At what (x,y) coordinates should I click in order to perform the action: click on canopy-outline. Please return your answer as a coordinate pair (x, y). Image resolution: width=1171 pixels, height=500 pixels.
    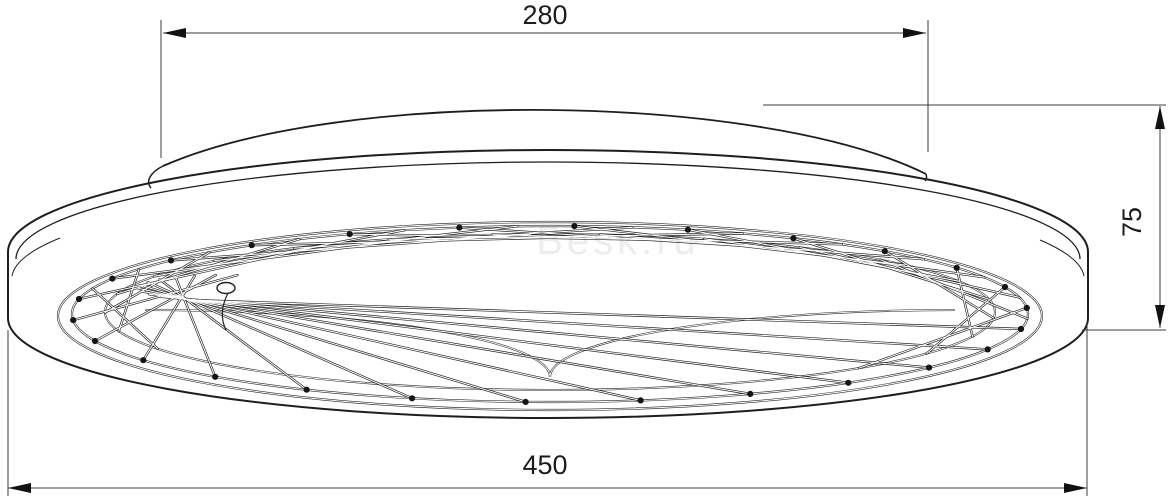
    Looking at the image, I should click on (537, 149).